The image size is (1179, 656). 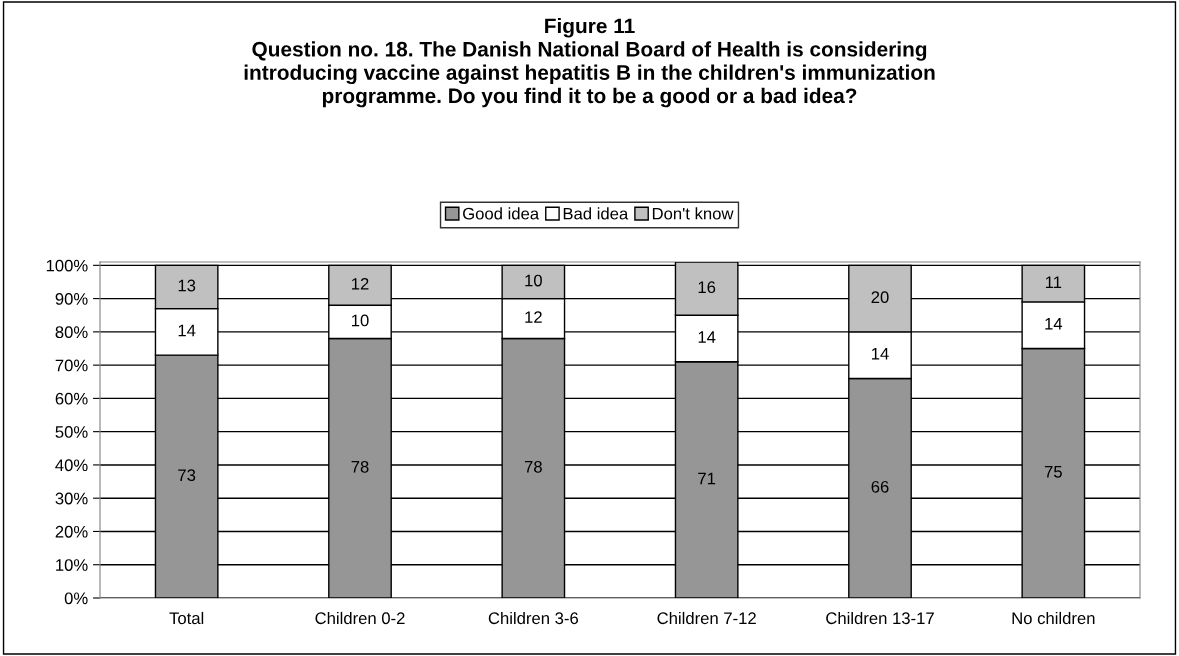 What do you see at coordinates (706, 618) in the screenshot?
I see `x-tick-label: Children 7-12` at bounding box center [706, 618].